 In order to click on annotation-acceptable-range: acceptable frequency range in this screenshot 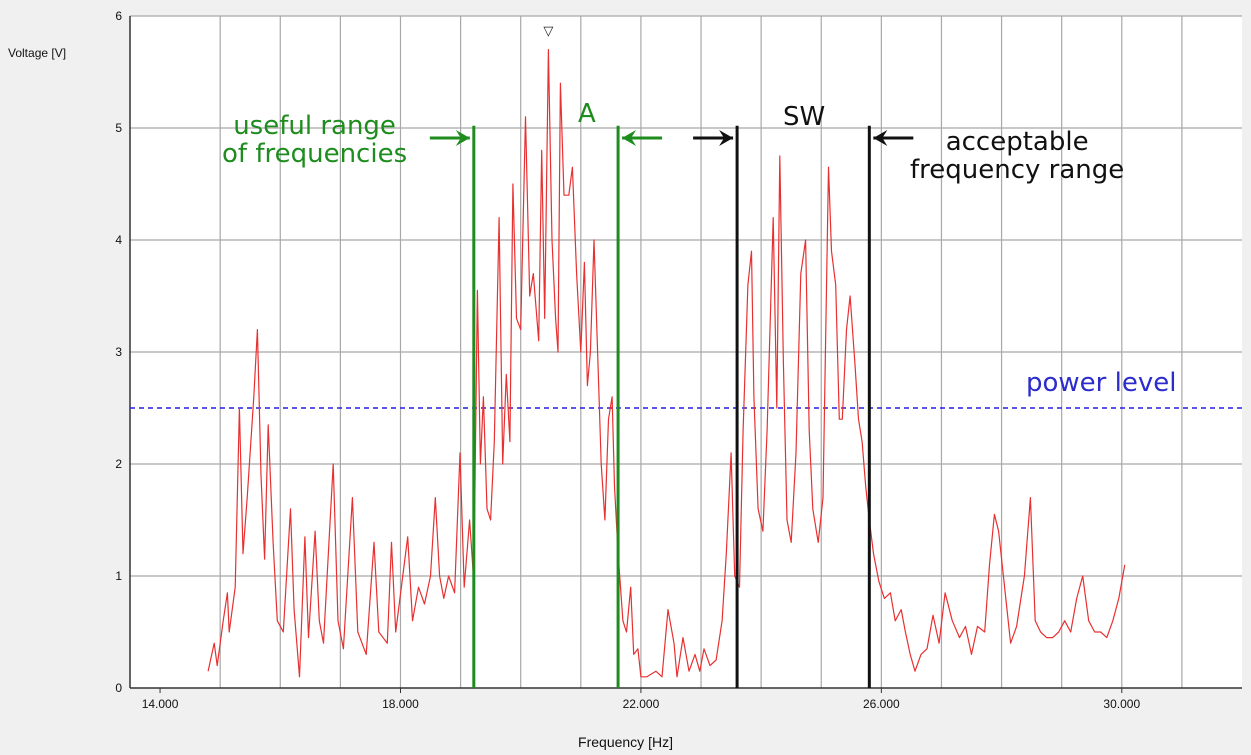, I will do `click(1017, 156)`.